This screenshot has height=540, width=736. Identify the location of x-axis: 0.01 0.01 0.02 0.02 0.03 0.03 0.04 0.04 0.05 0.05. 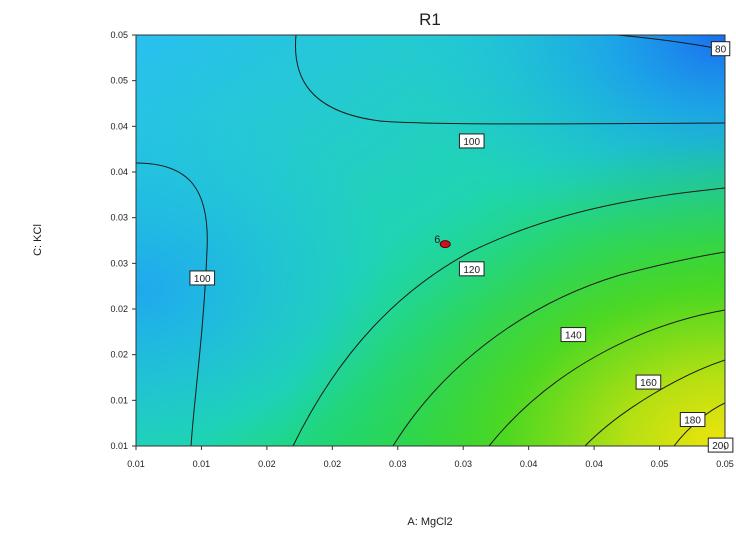
(430, 457).